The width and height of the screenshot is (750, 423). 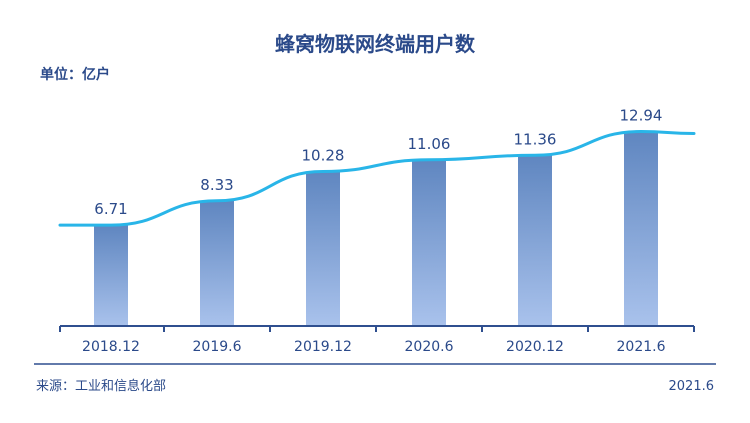 What do you see at coordinates (375, 44) in the screenshot?
I see `chart-title: 蜂窝物联网终端用户数` at bounding box center [375, 44].